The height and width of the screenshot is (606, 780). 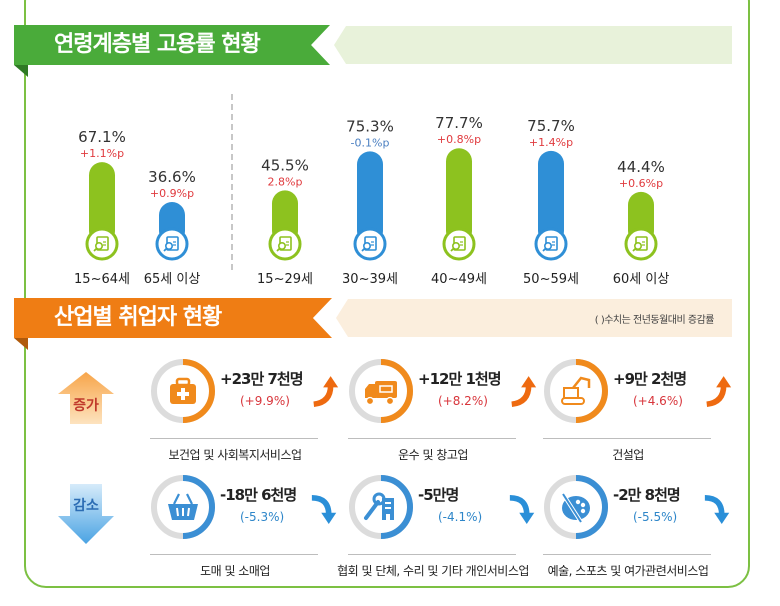 What do you see at coordinates (258, 495) in the screenshot?
I see `change-value: -18만 6천명` at bounding box center [258, 495].